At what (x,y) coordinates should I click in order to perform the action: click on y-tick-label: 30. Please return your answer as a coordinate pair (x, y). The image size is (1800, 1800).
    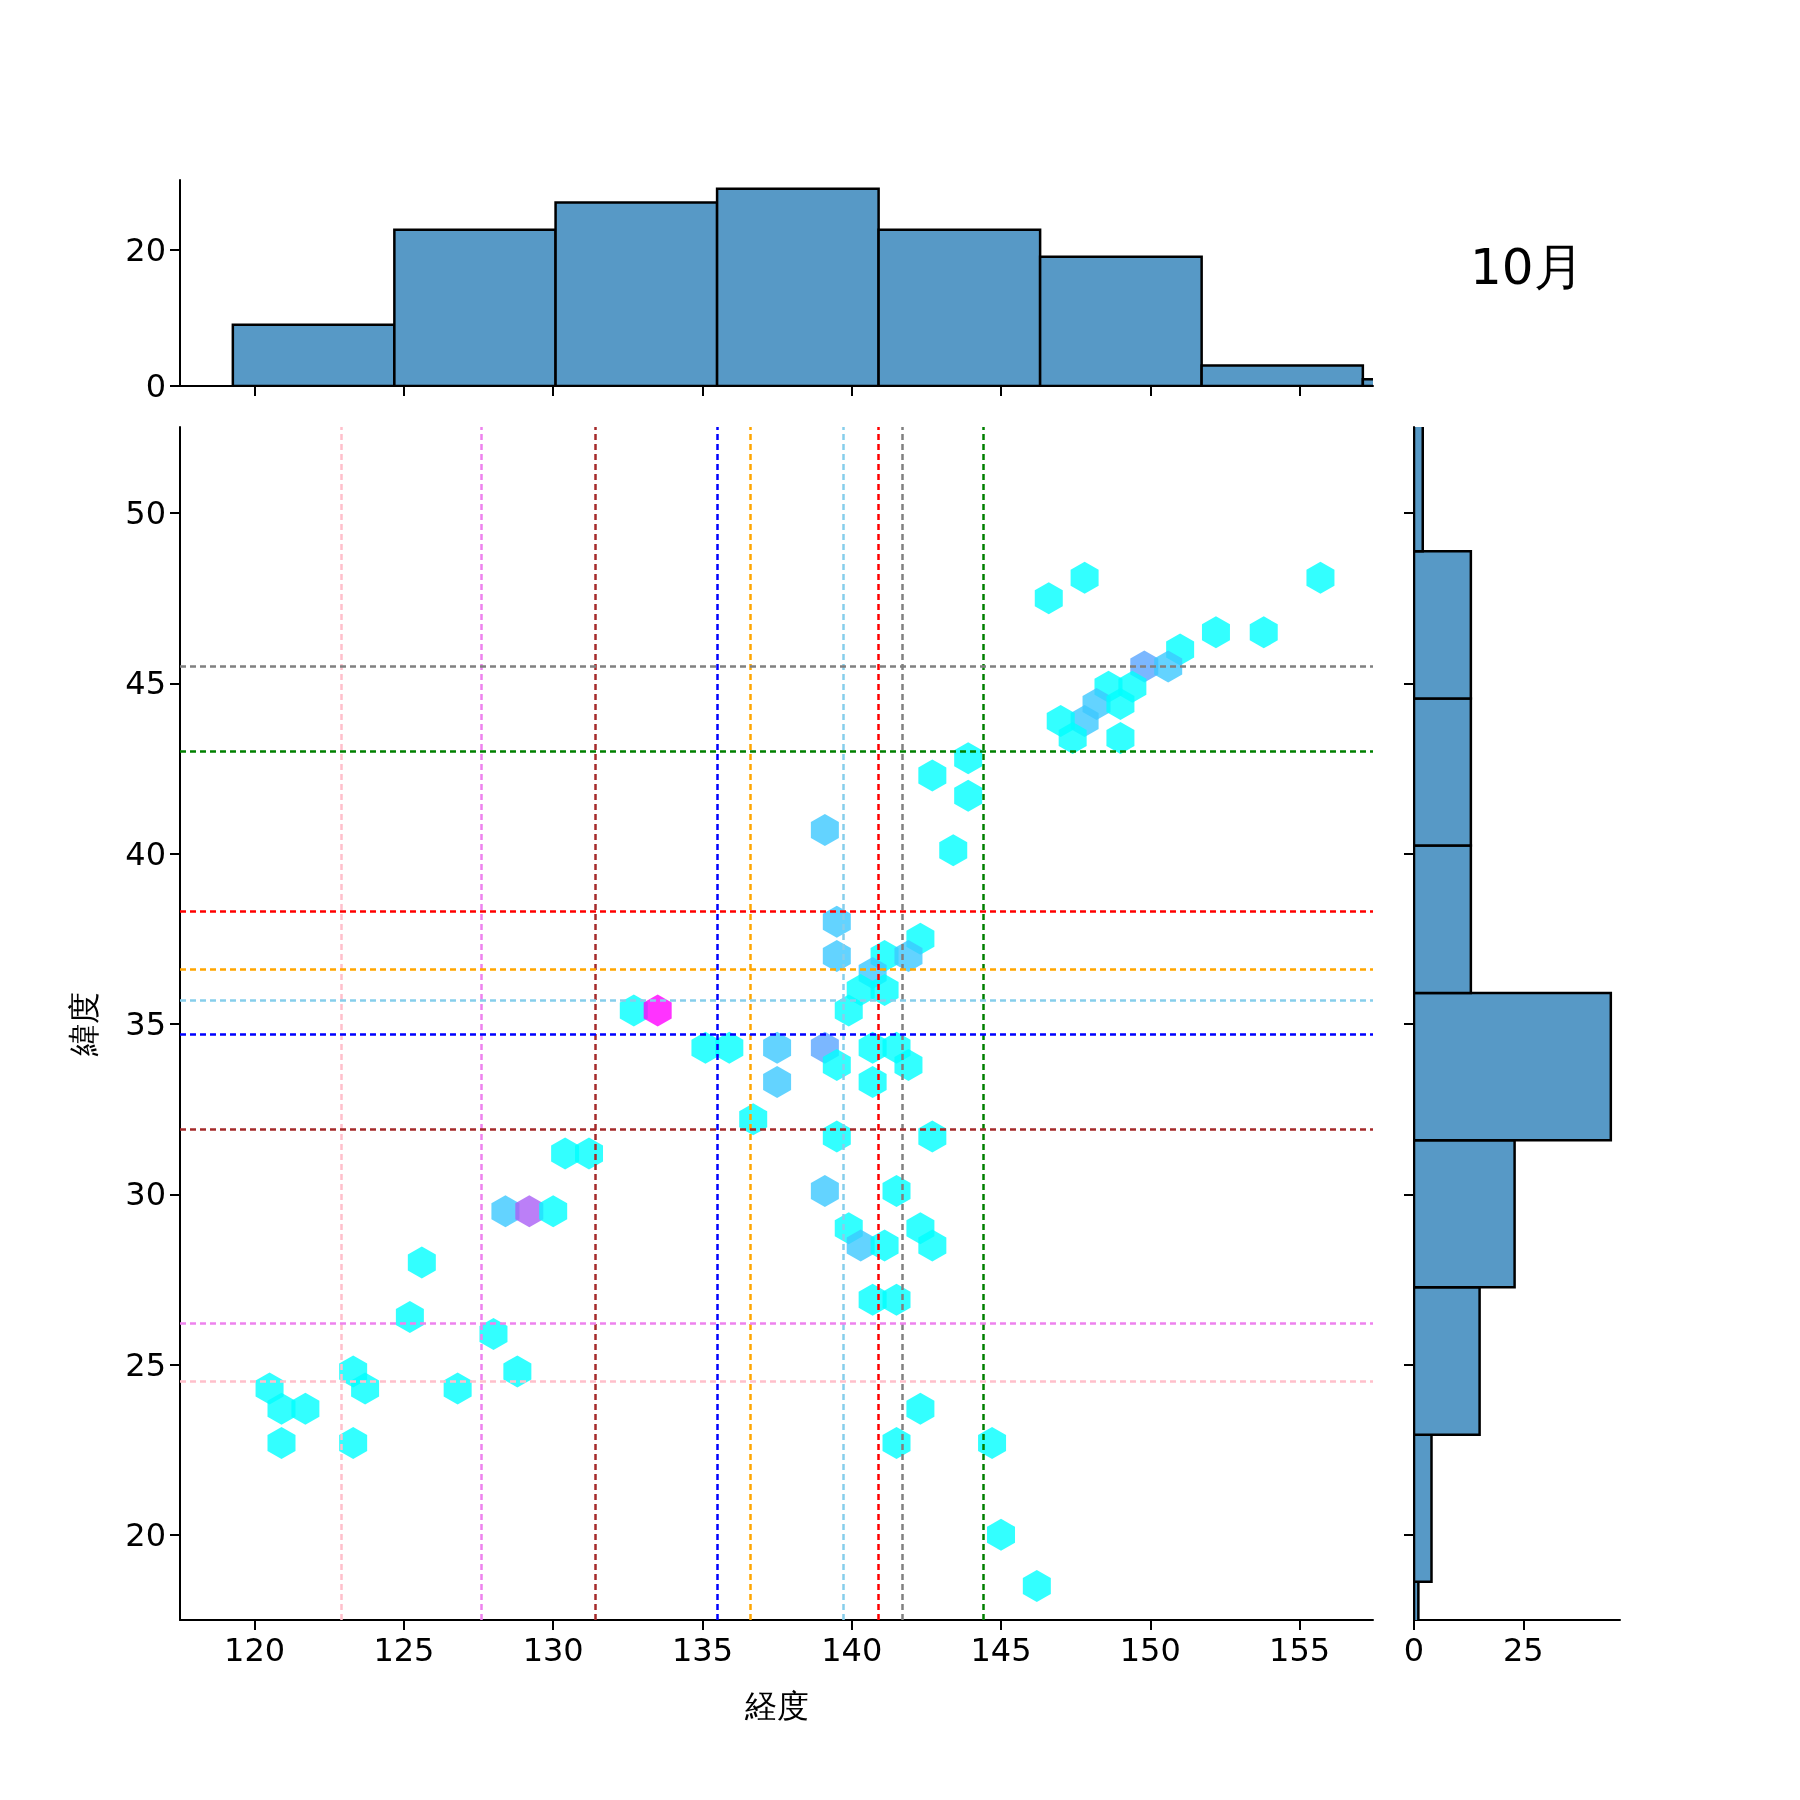
    Looking at the image, I should click on (145, 1194).